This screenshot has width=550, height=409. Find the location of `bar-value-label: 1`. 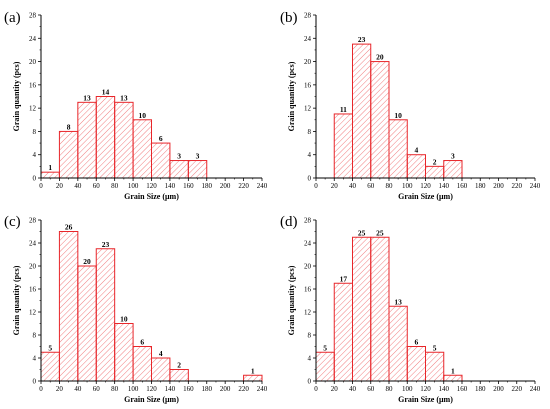

bar-value-label: 1 is located at coordinates (50, 167).